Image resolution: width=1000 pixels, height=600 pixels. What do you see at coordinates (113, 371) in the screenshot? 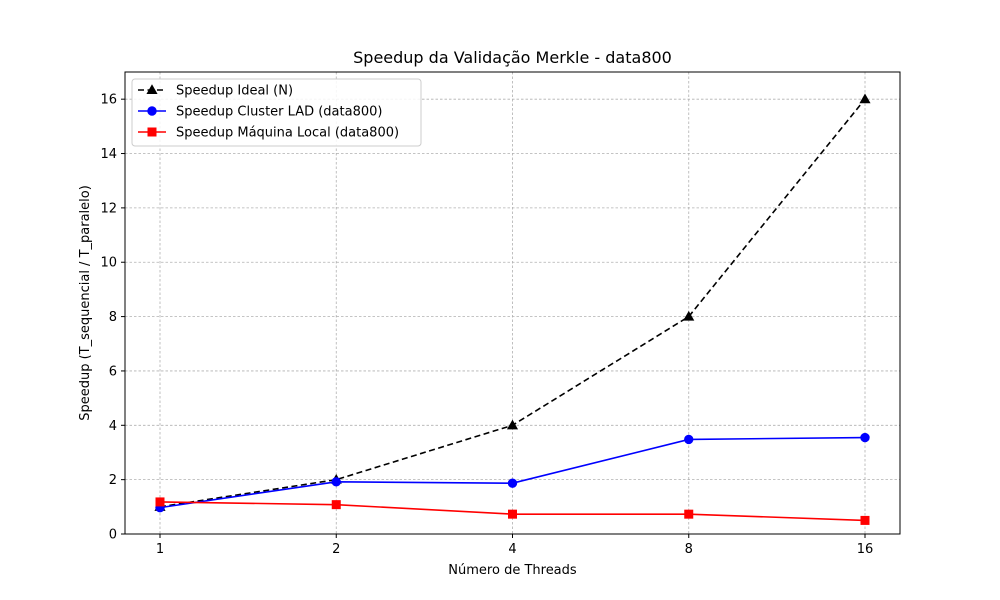
I see `y-tick-label: 6` at bounding box center [113, 371].